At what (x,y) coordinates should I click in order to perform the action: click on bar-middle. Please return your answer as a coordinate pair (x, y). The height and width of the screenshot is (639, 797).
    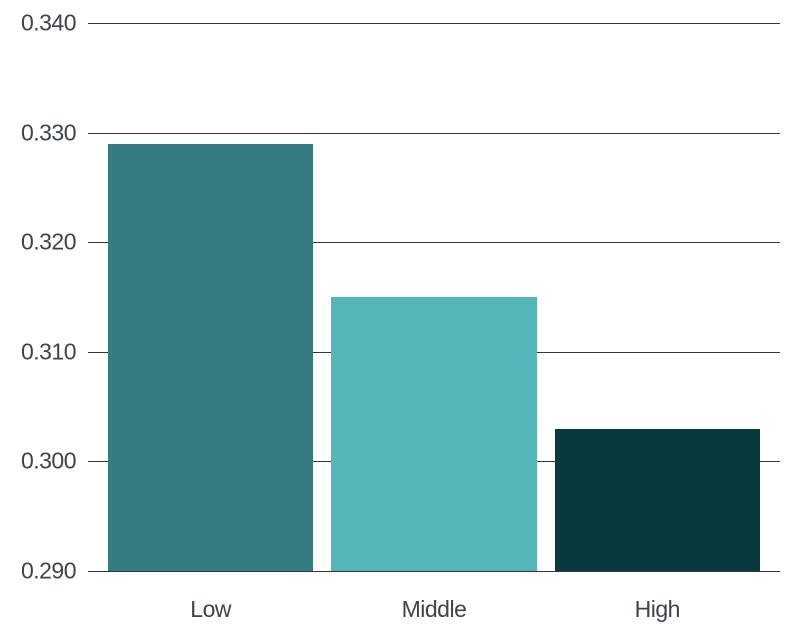
    Looking at the image, I should click on (434, 434).